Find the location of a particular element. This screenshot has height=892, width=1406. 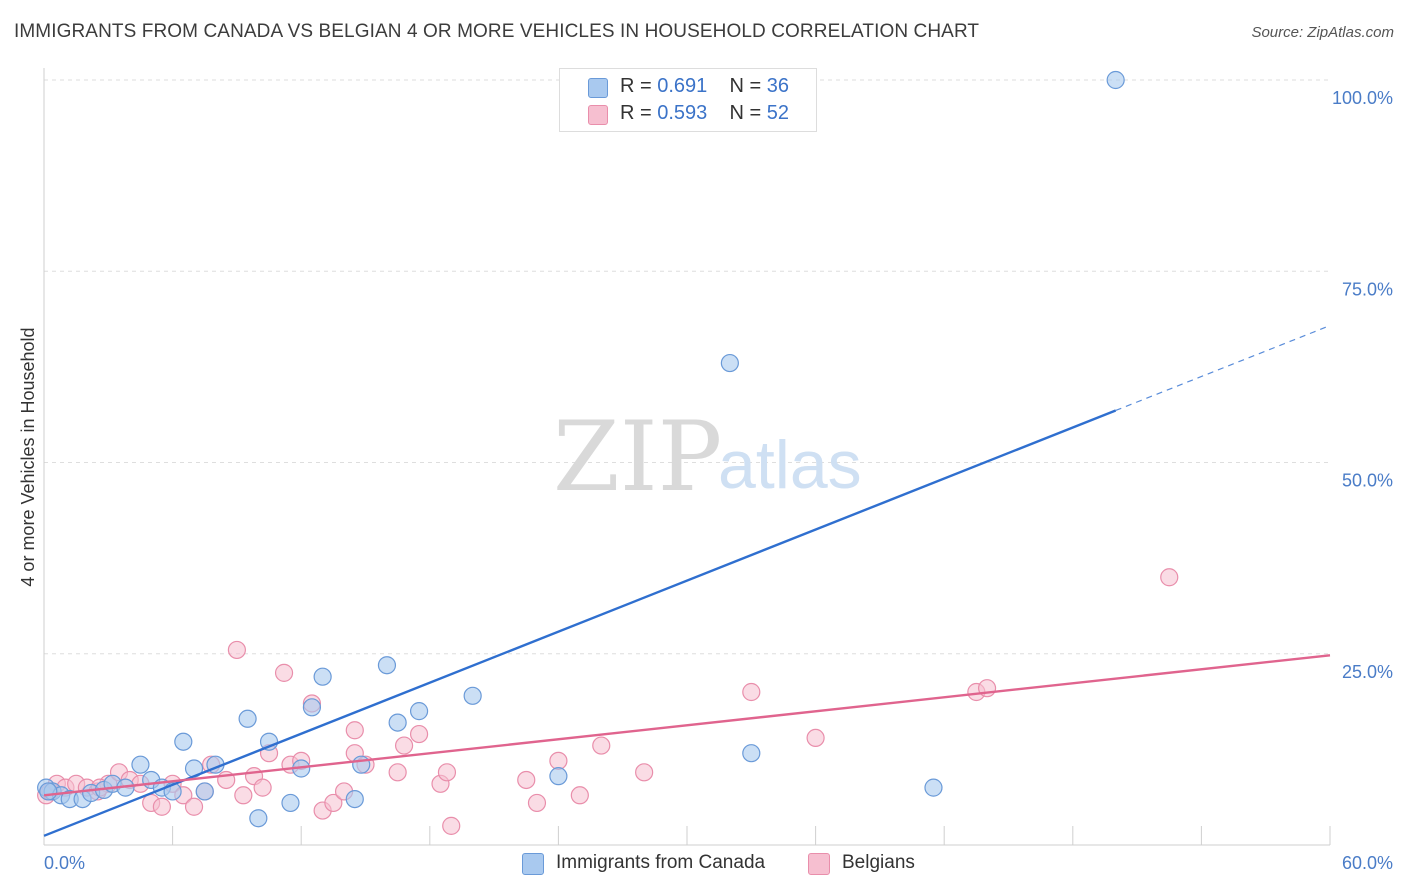

watermark-atlas: atlas is located at coordinates (790, 465).